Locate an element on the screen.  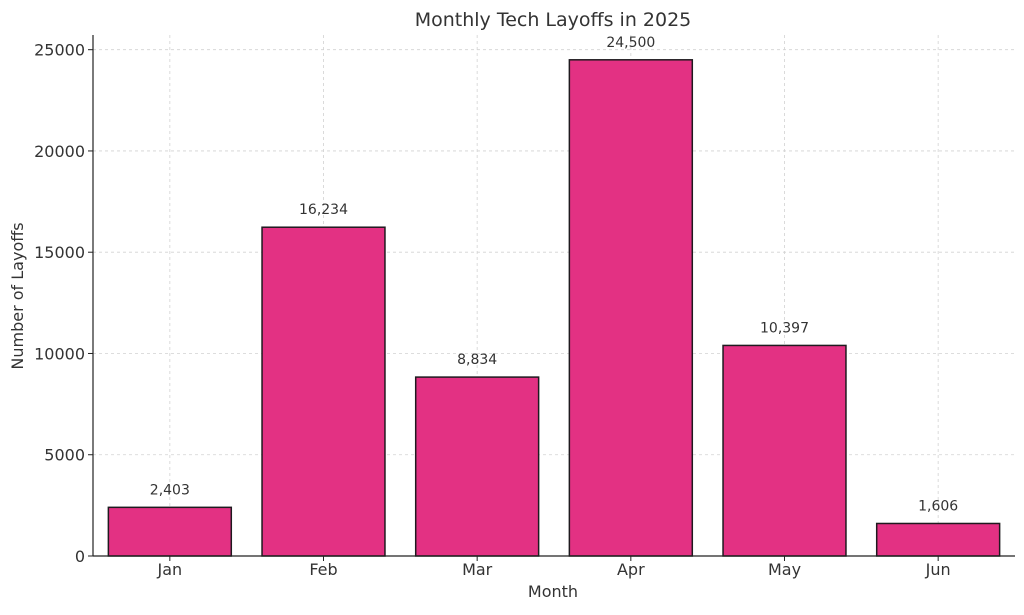
y-axis-label: Number of Layoffs is located at coordinates (17, 295).